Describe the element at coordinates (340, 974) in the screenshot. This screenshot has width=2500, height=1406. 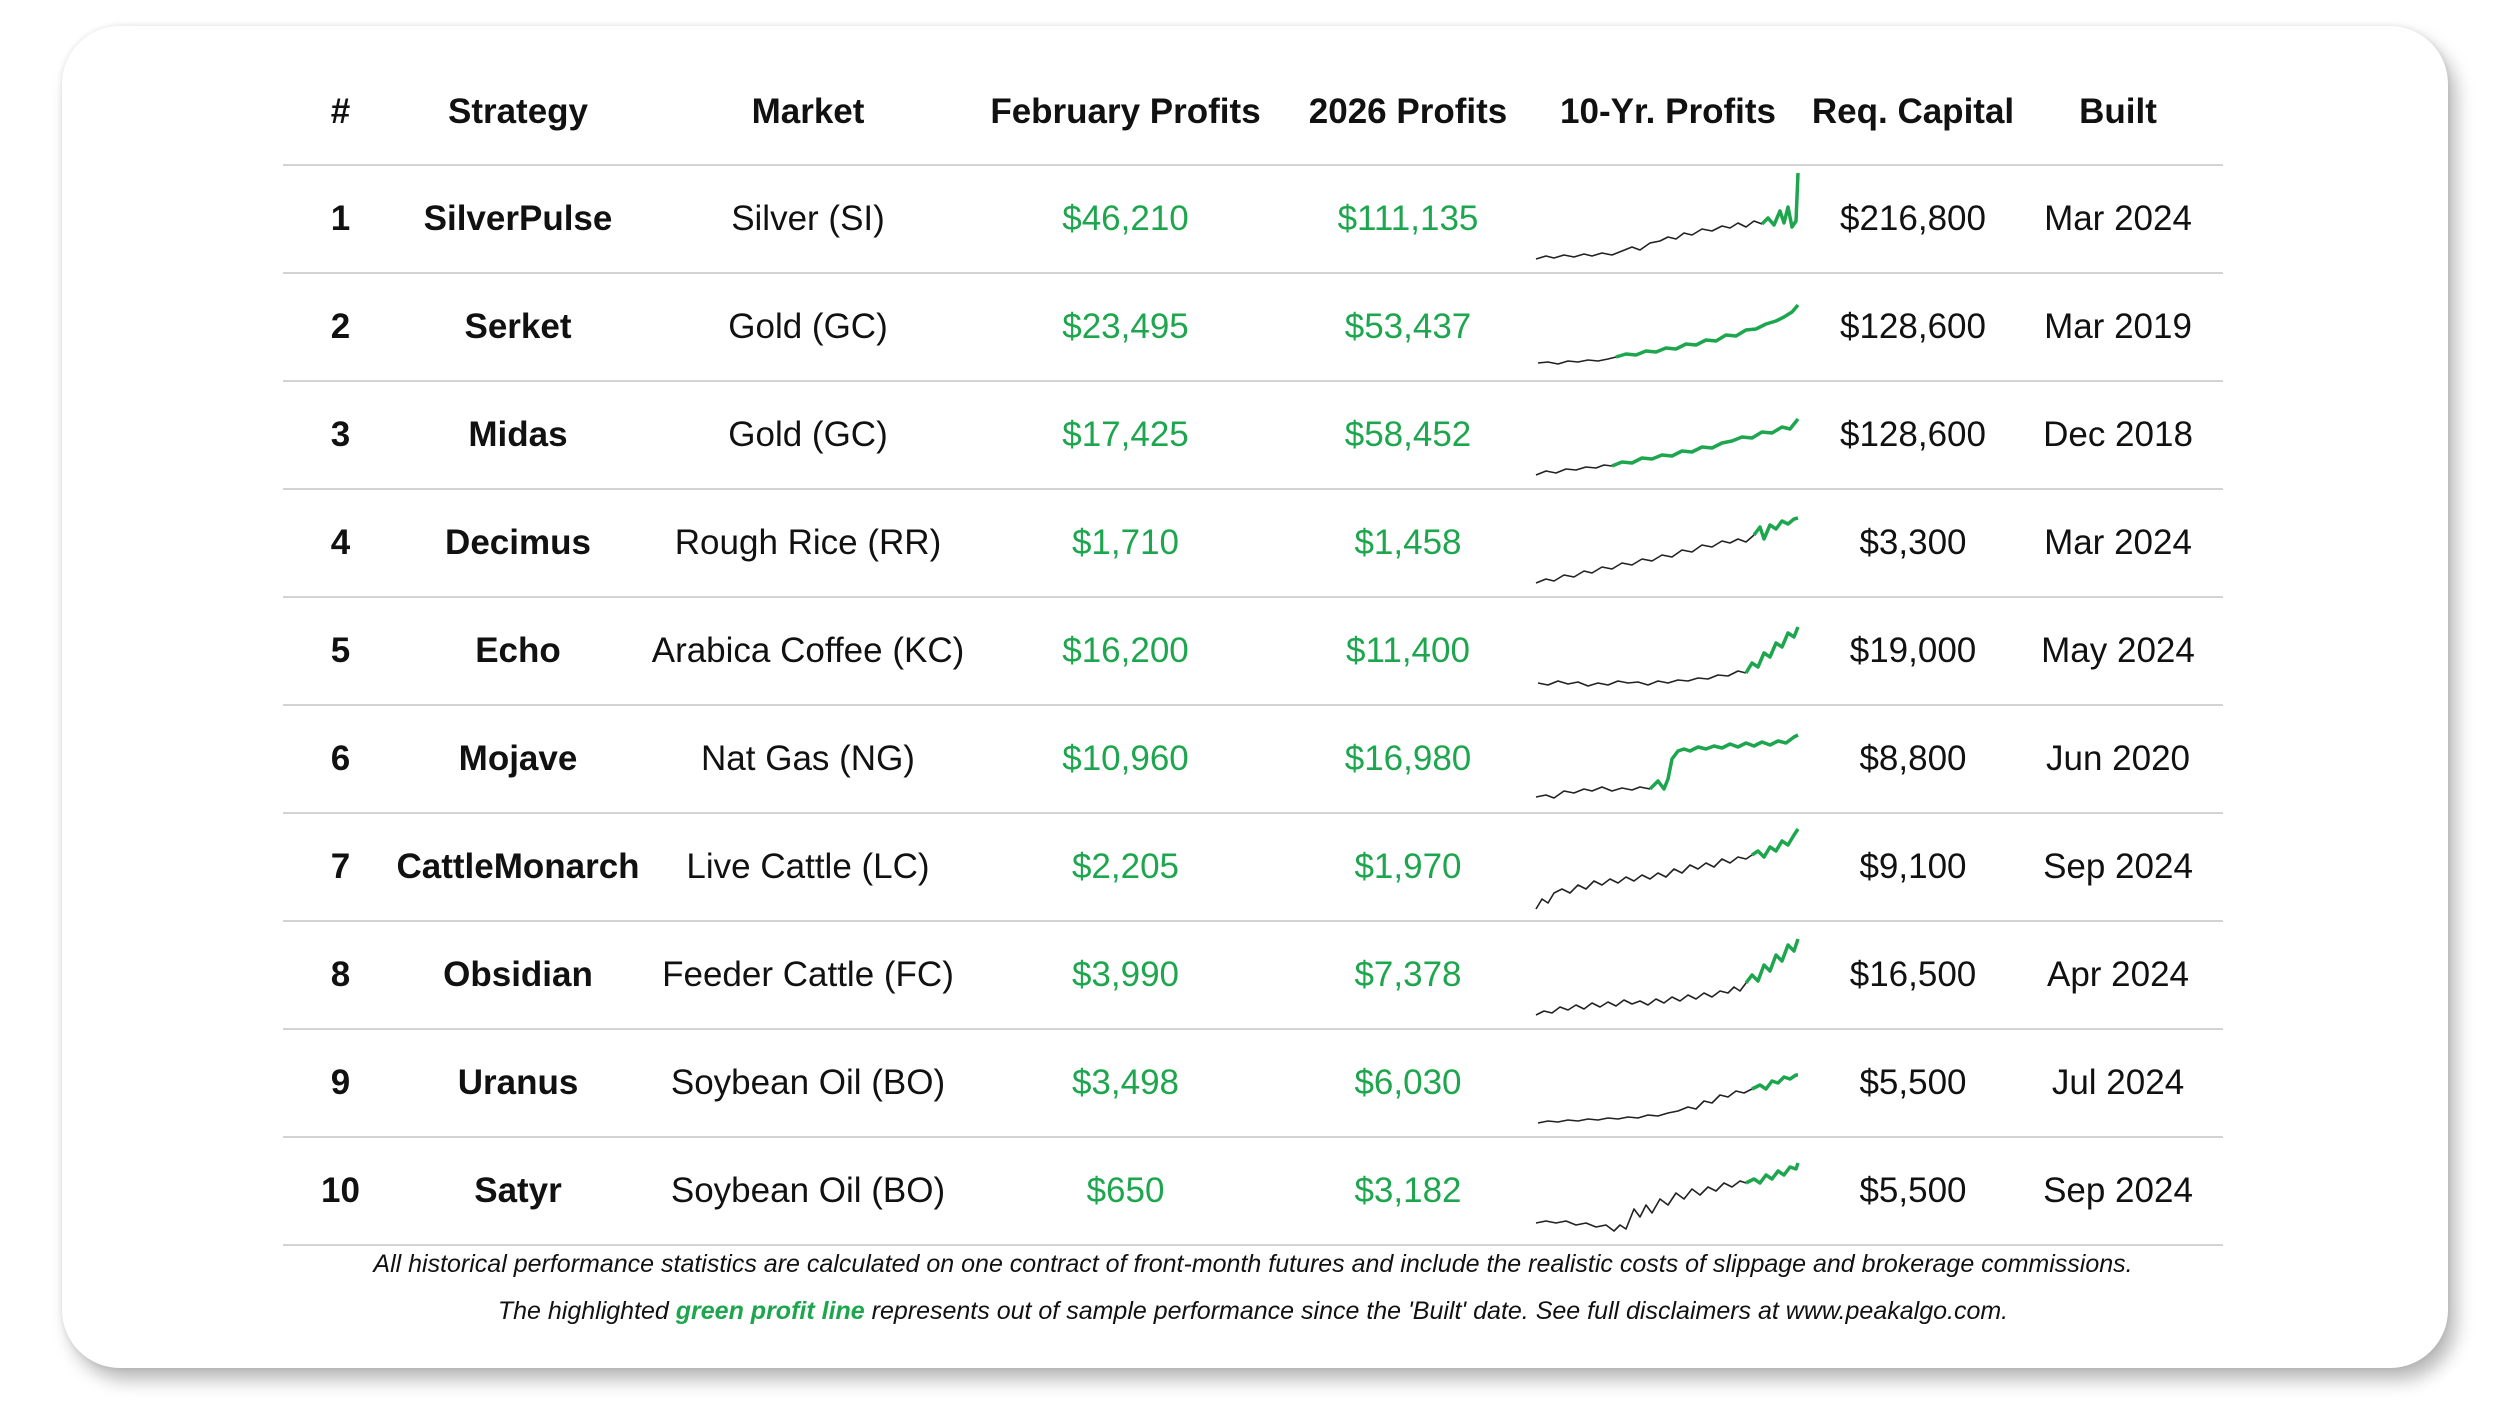
I see `row-number: 8` at that location.